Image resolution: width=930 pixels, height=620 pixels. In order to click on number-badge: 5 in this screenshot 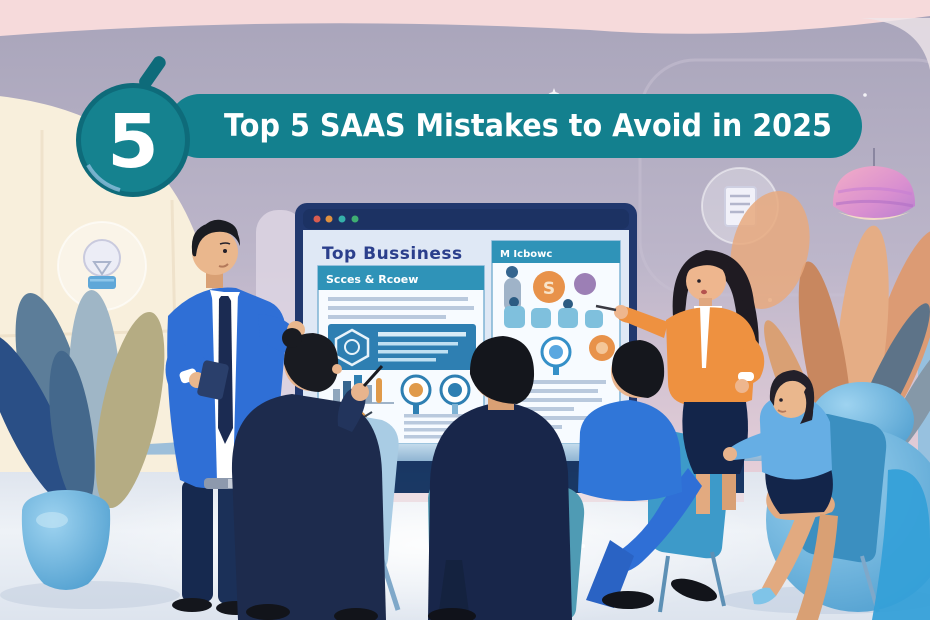, I will do `click(133, 126)`.